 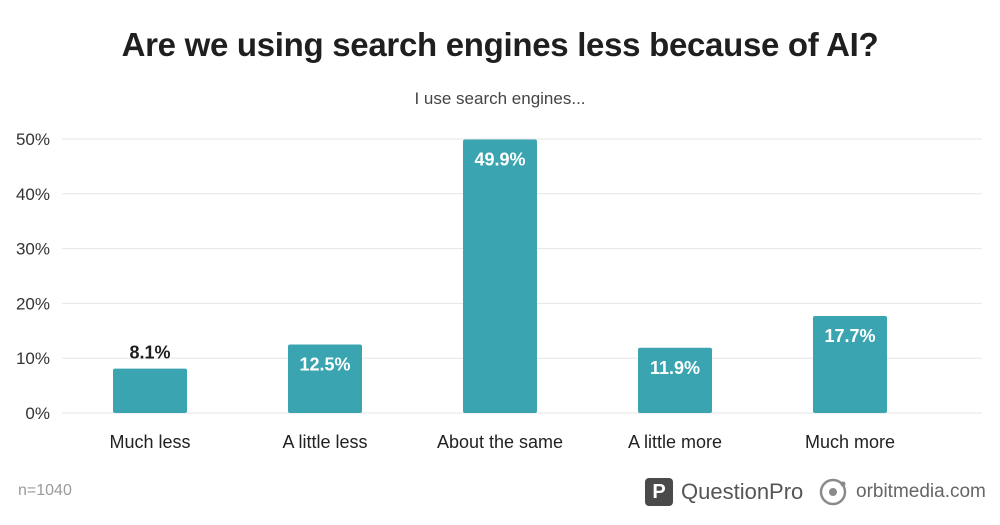 What do you see at coordinates (33, 303) in the screenshot?
I see `y-tick-label: 20%` at bounding box center [33, 303].